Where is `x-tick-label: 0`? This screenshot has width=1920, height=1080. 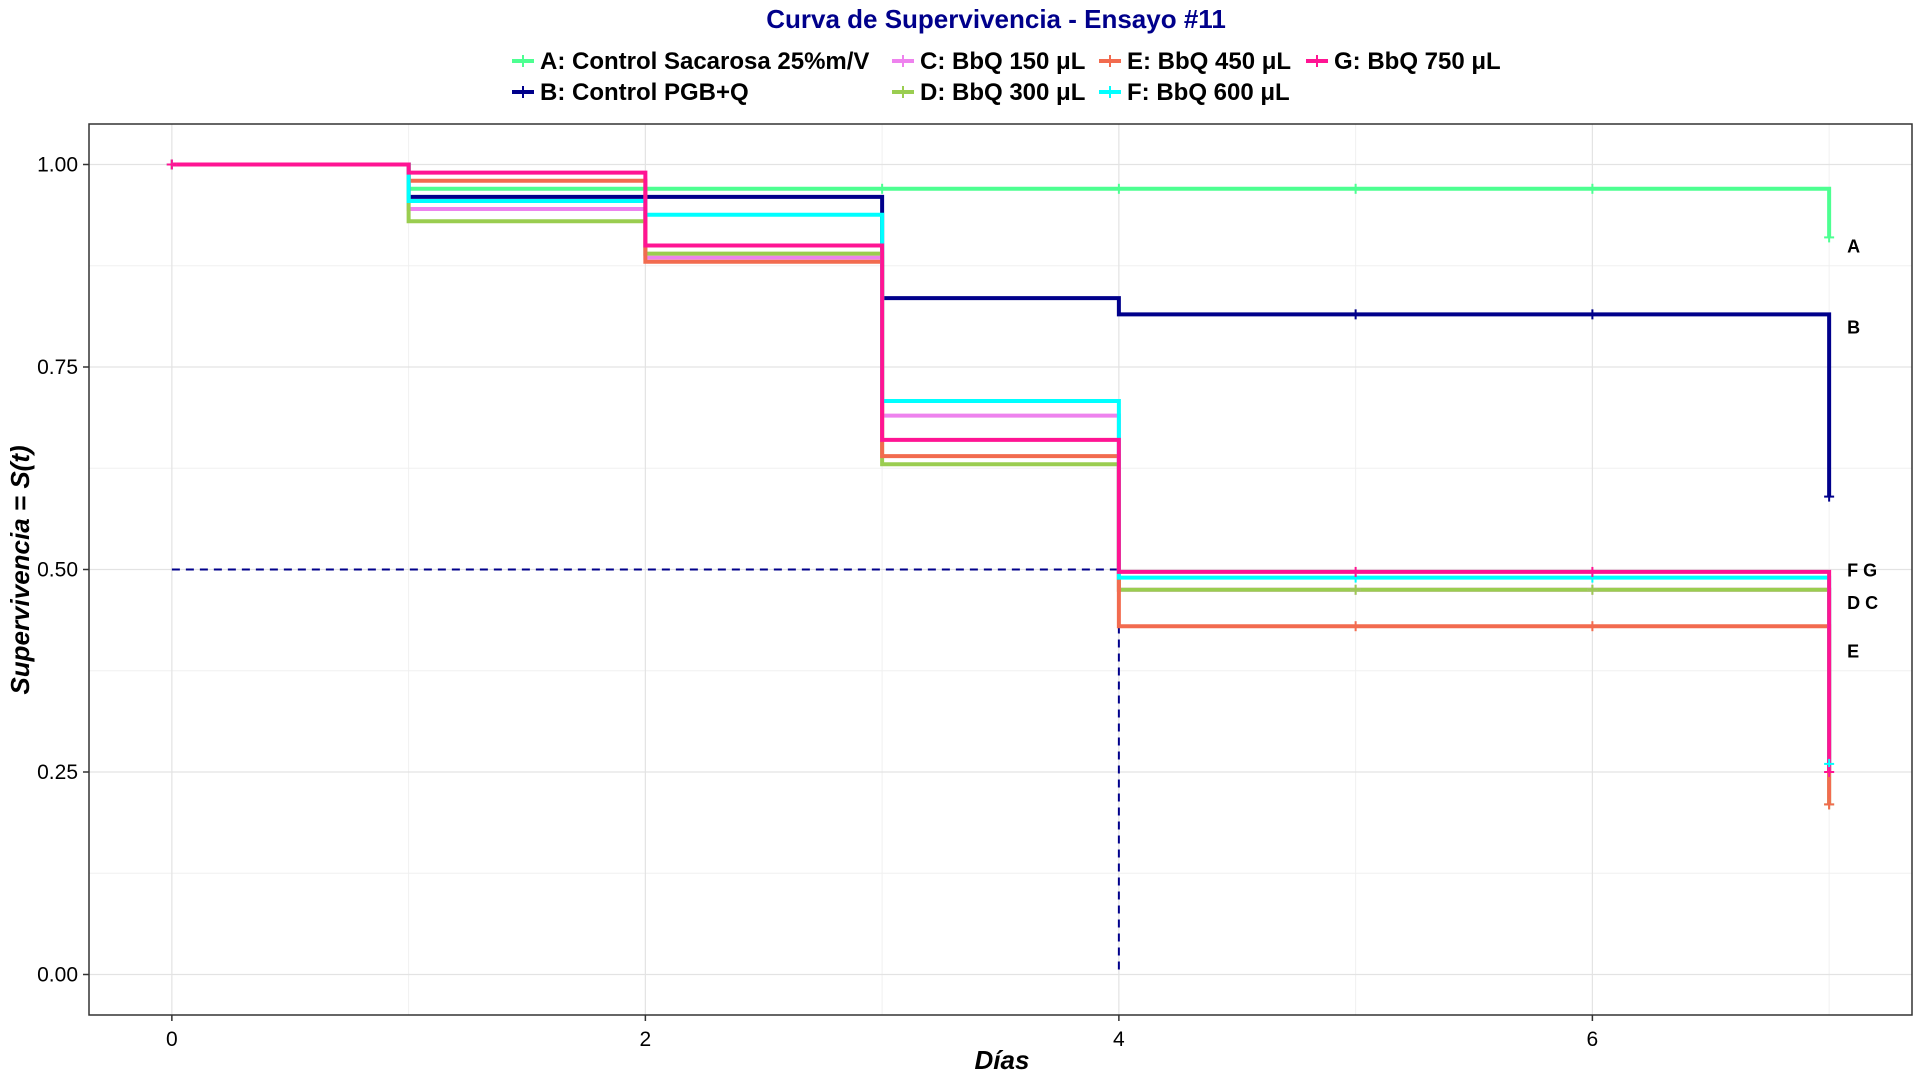
x-tick-label: 0 is located at coordinates (172, 1039).